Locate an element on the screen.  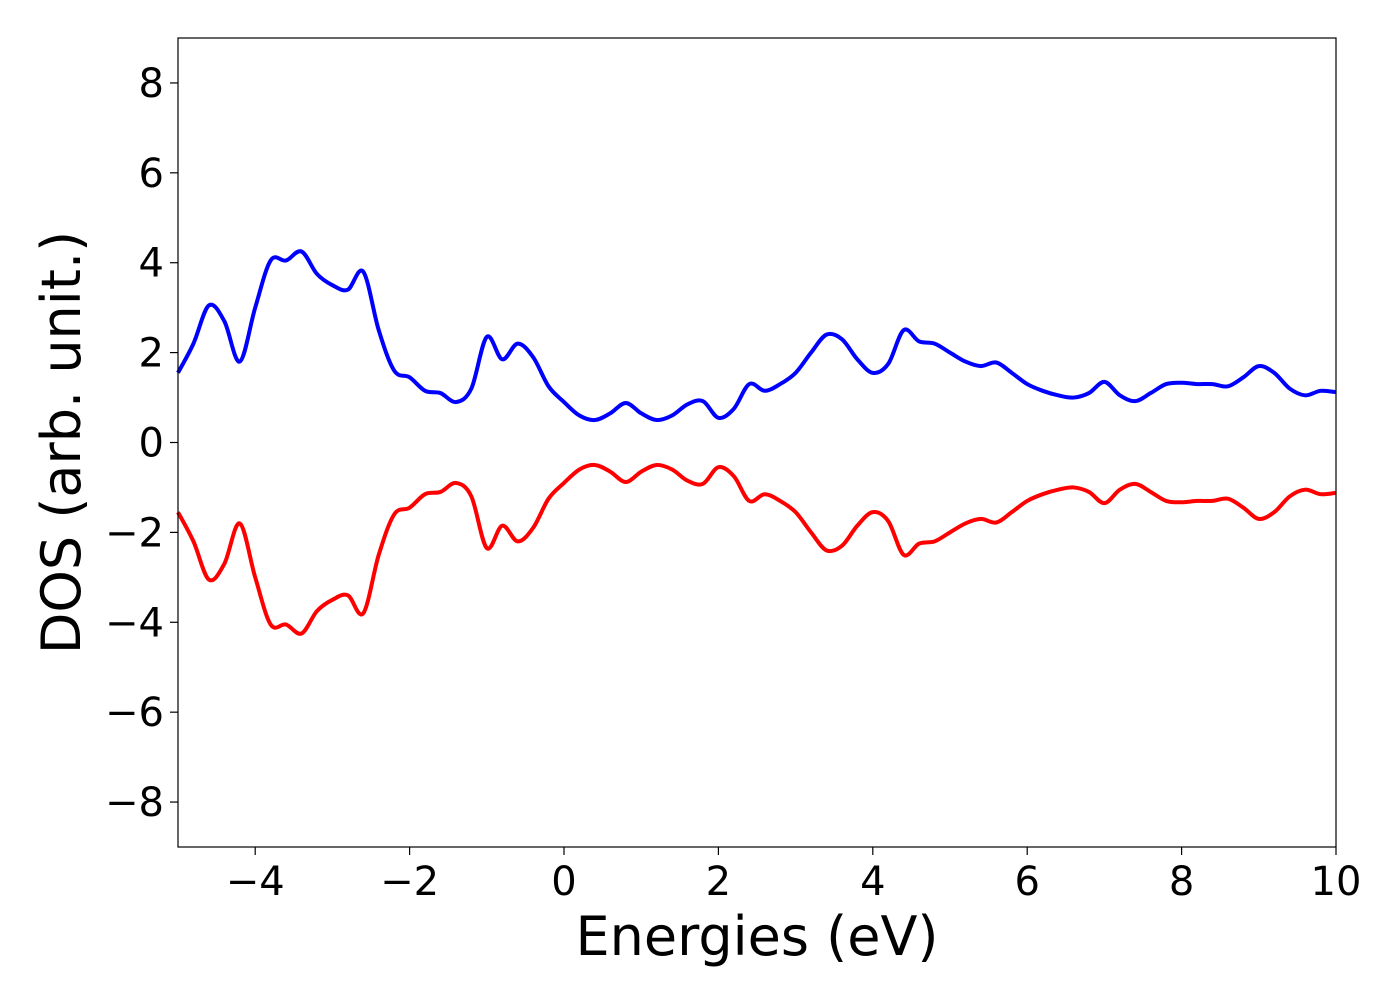
y-tick-label: 0 is located at coordinates (151, 444).